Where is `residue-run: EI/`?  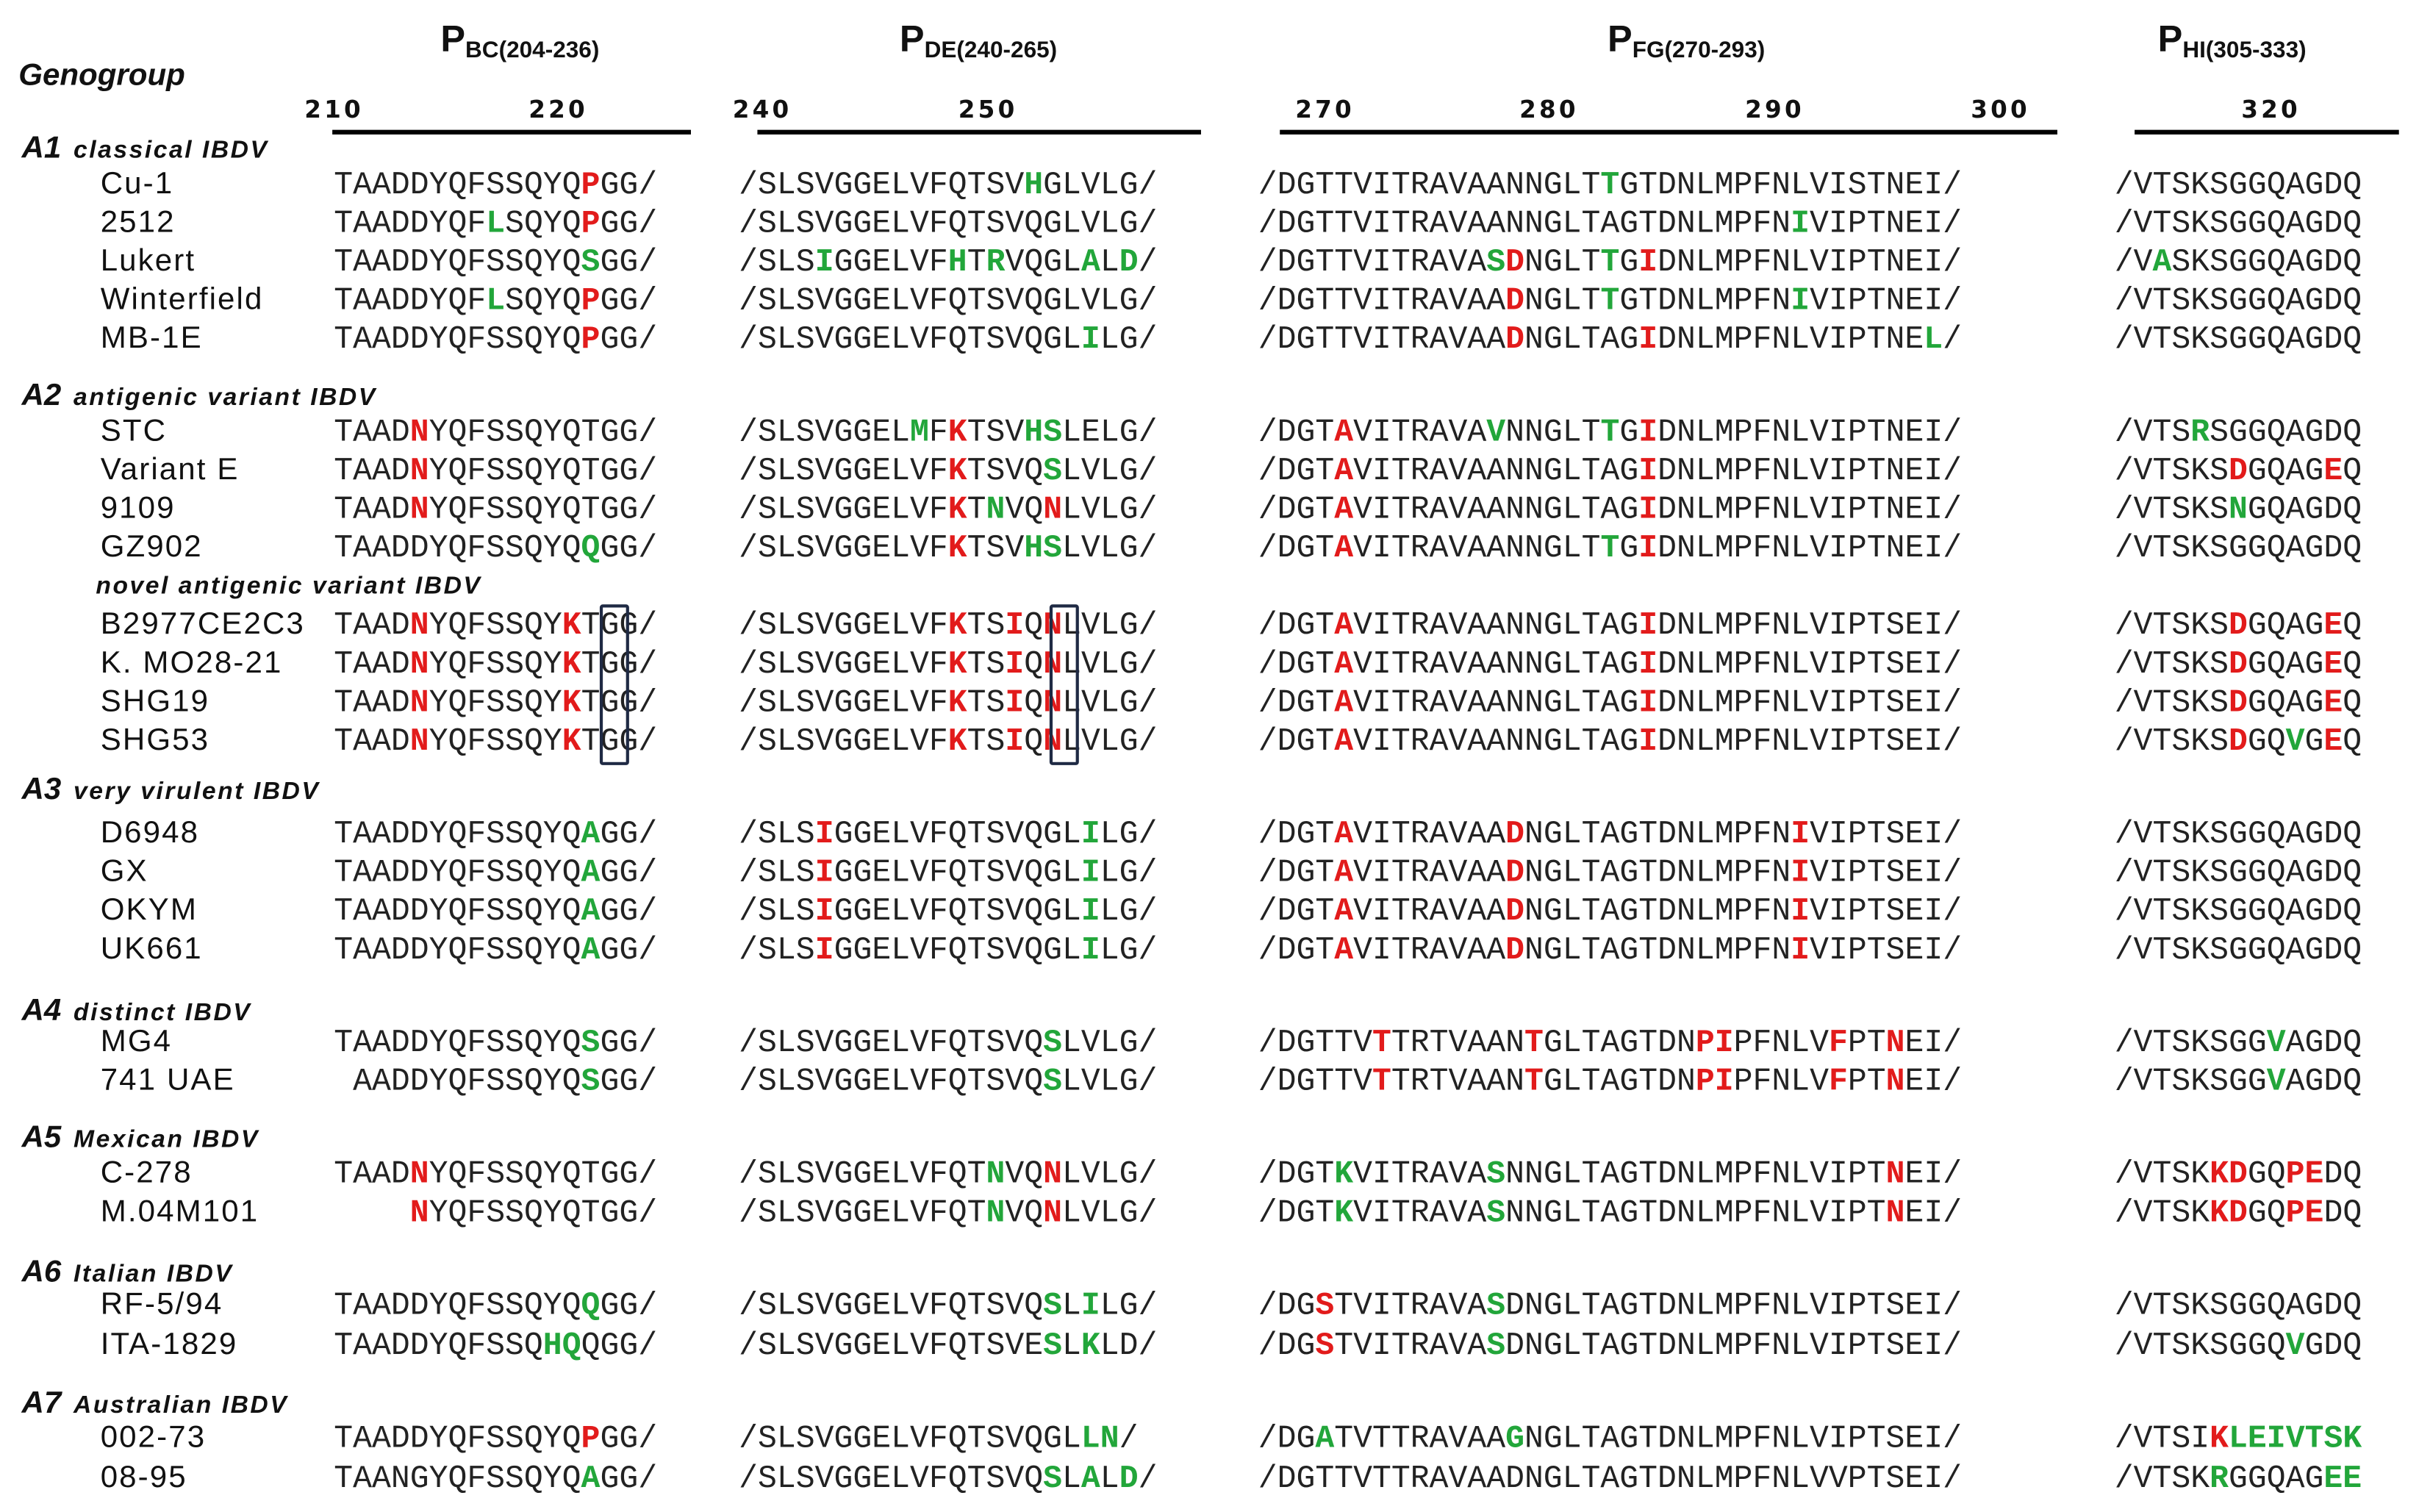 residue-run: EI/ is located at coordinates (1933, 1082).